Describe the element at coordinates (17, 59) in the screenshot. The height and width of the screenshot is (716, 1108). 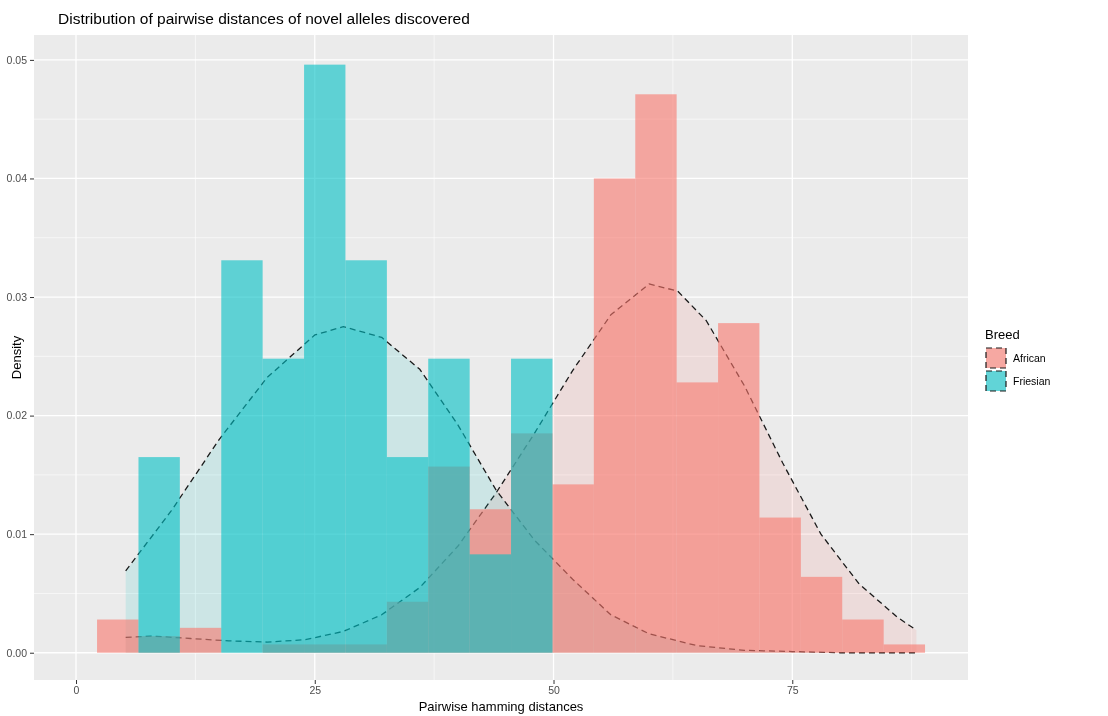
I see `y-tick-label: 0.05` at that location.